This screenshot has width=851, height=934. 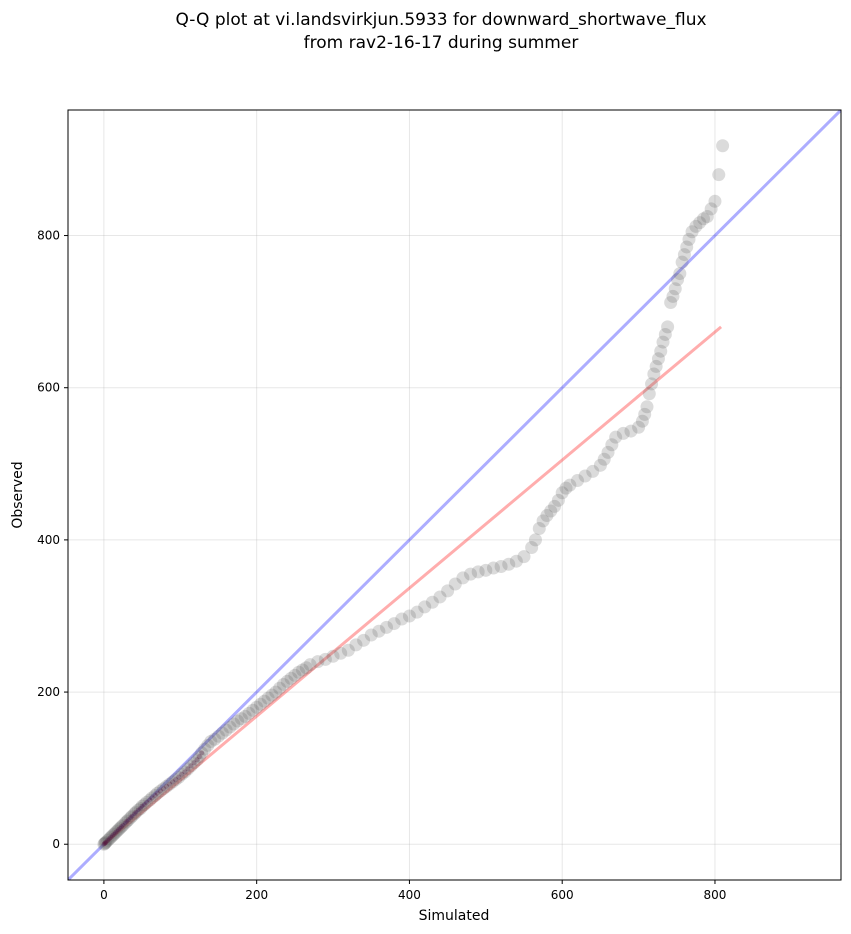 I want to click on y-tick-label: 200, so click(x=48, y=692).